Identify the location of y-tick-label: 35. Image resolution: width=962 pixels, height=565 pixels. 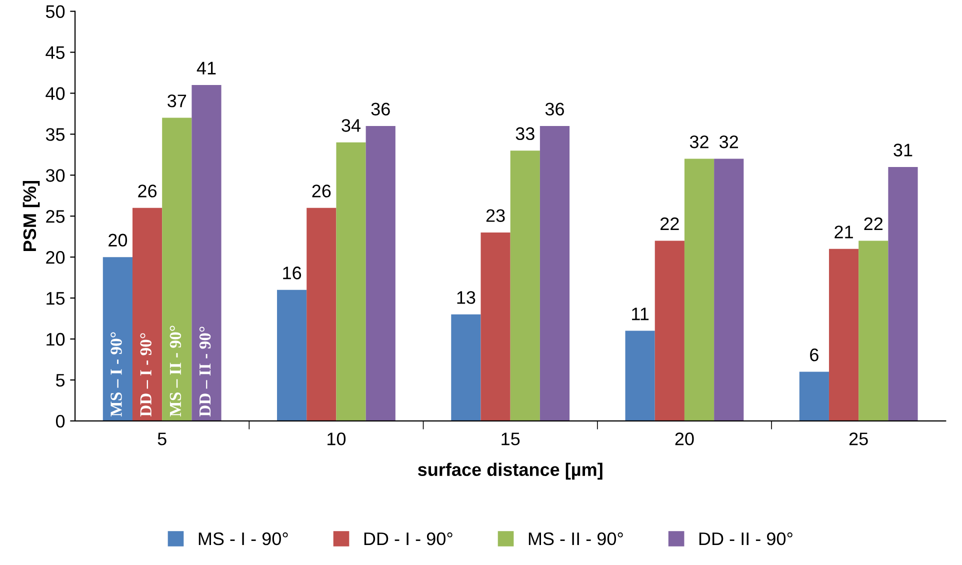
(55, 134).